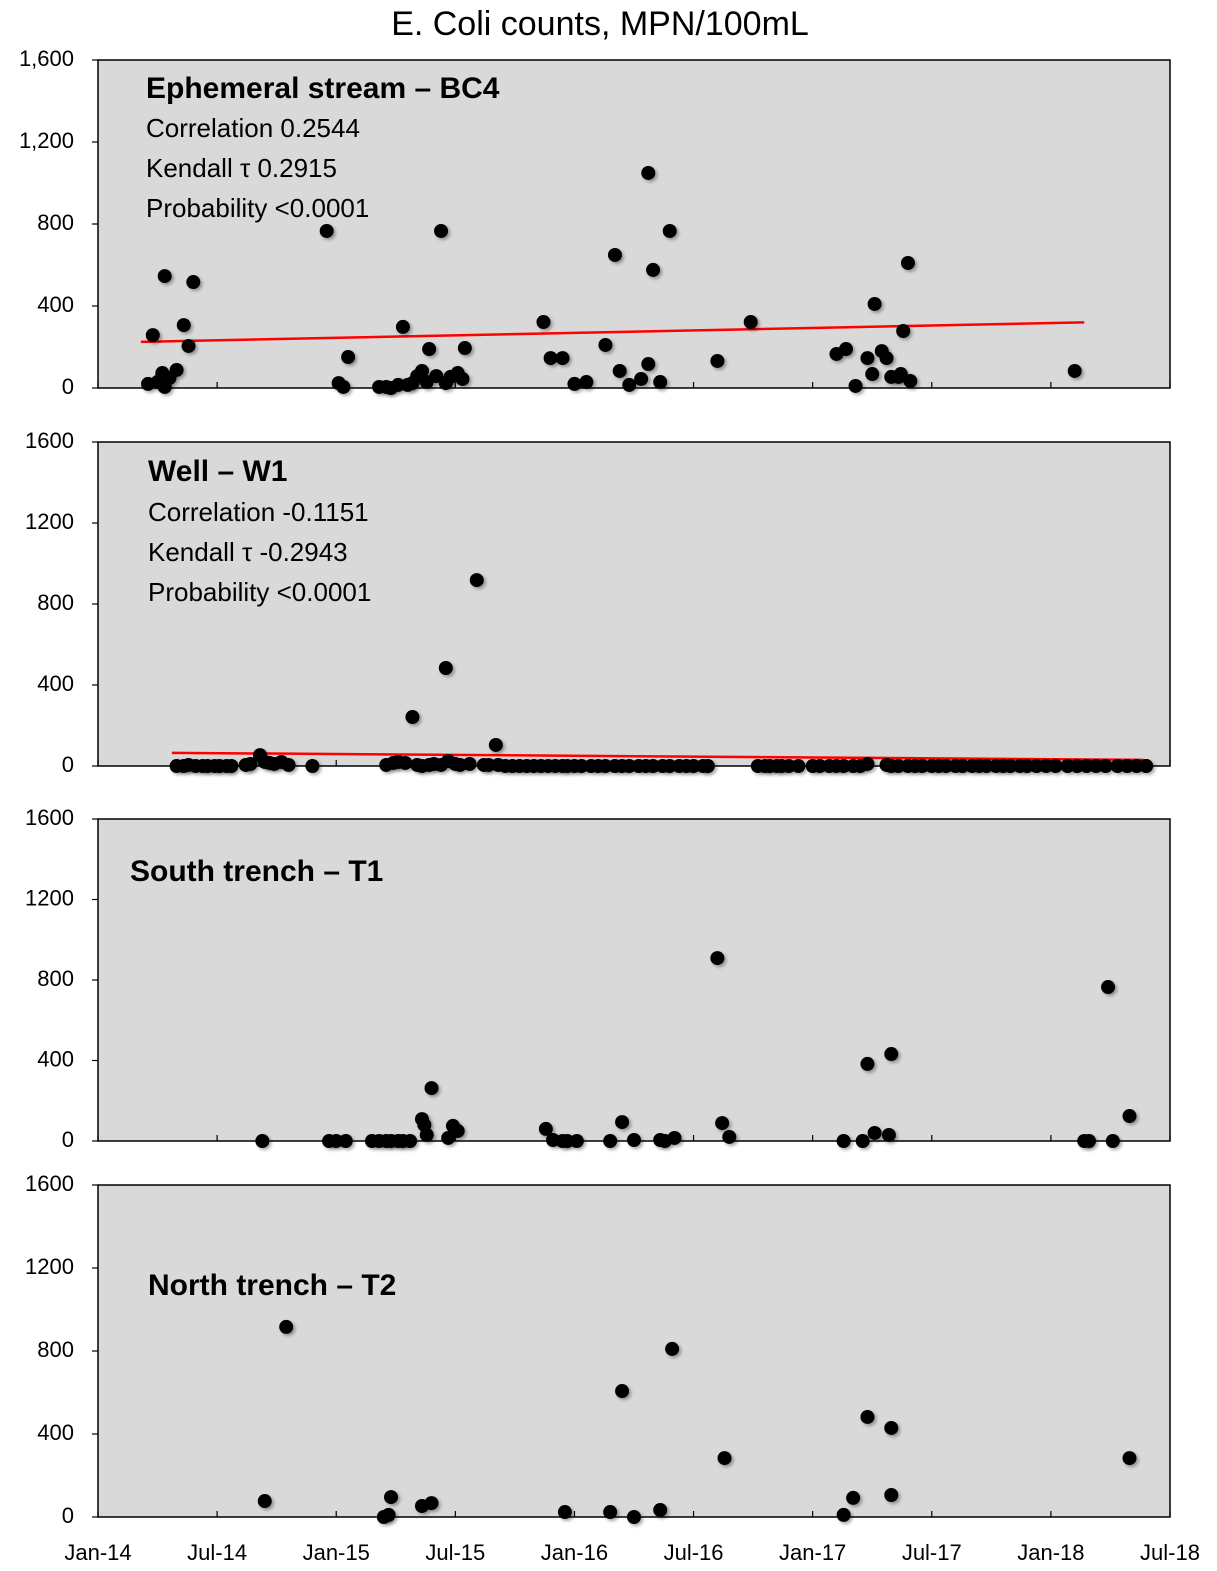  What do you see at coordinates (455, 1552) in the screenshot?
I see `x-tick-label: Jul-15` at bounding box center [455, 1552].